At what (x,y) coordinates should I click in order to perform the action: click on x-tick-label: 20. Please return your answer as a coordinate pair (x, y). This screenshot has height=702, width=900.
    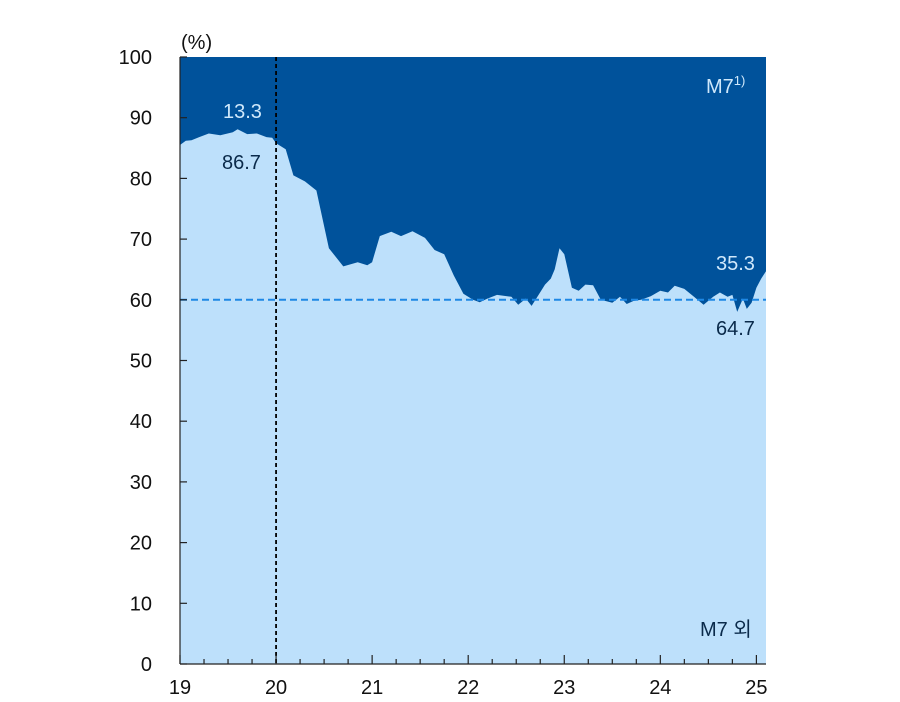
    Looking at the image, I should click on (276, 688).